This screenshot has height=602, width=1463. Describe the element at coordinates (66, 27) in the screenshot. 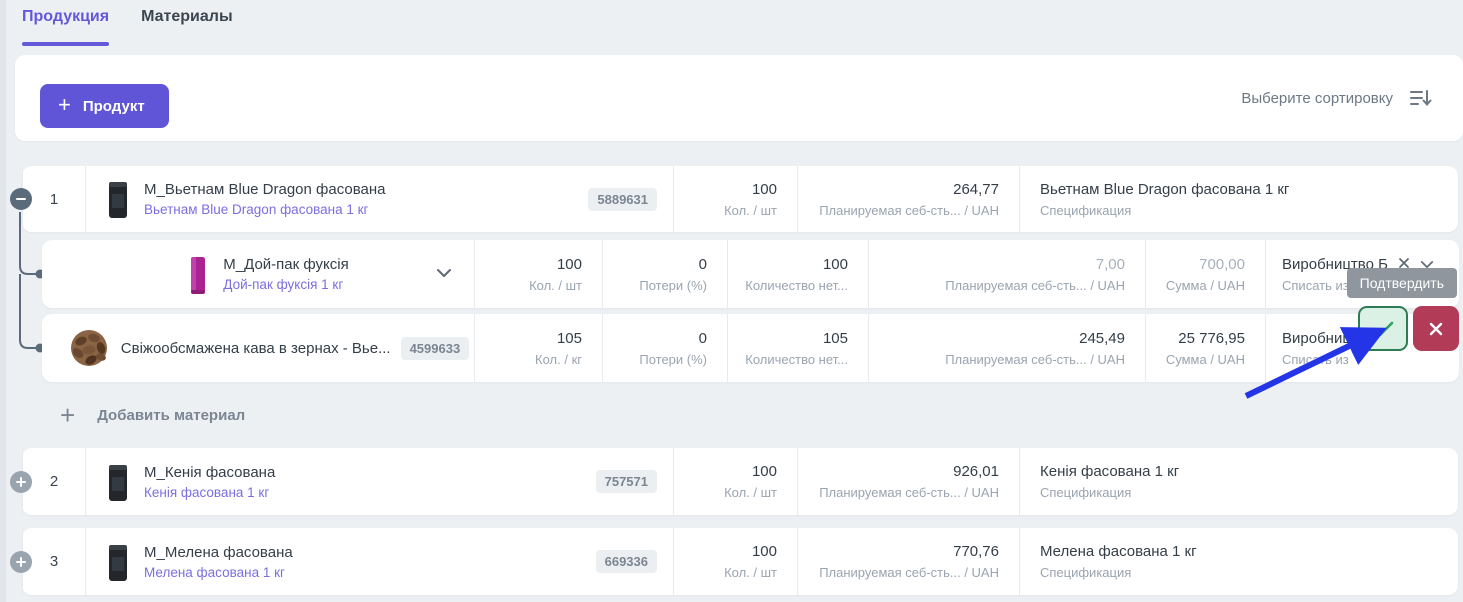

I see `tab-products: Продукция` at that location.